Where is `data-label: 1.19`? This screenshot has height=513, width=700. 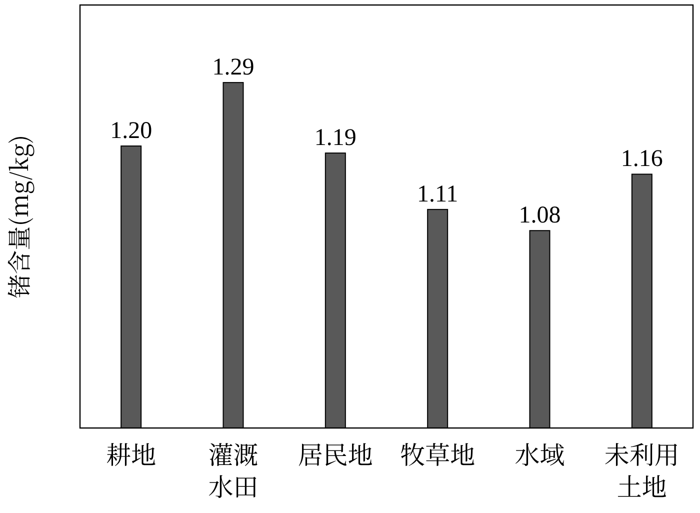 data-label: 1.19 is located at coordinates (335, 138).